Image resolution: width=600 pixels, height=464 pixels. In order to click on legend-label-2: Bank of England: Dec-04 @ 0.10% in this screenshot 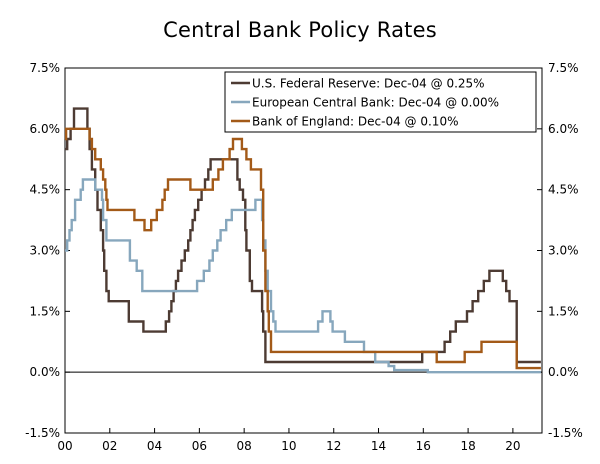, I will do `click(355, 122)`.